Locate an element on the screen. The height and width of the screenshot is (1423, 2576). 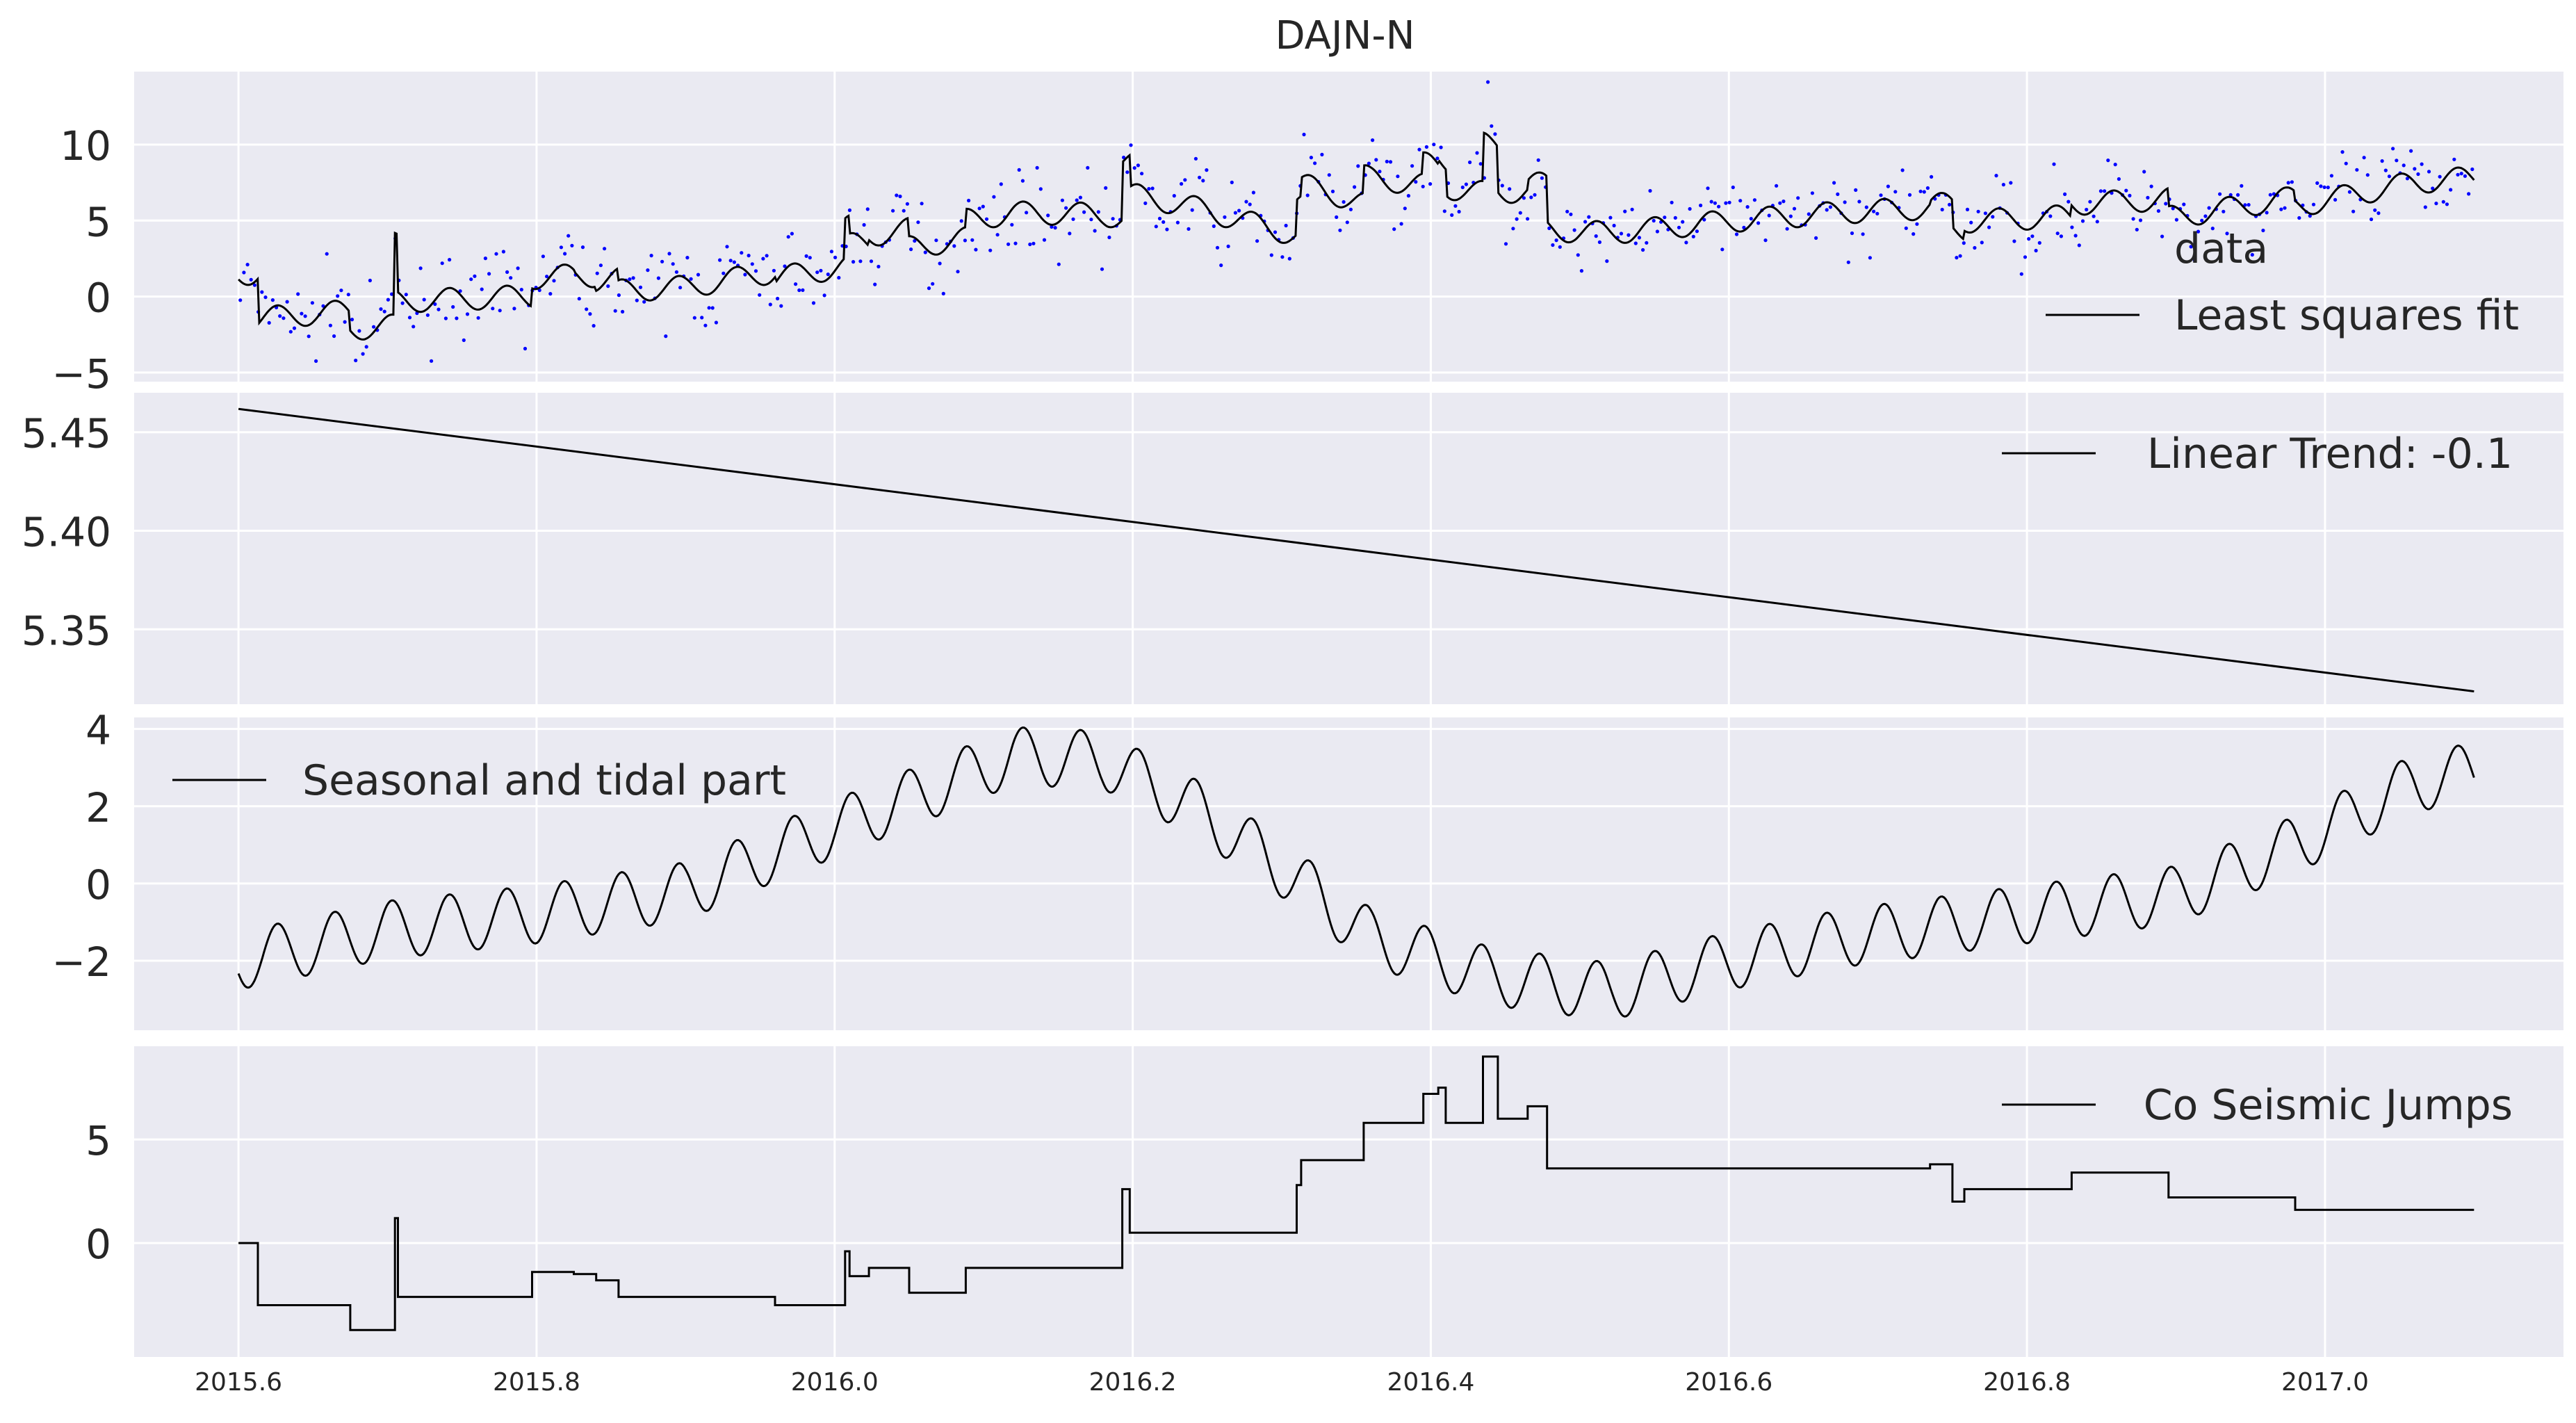
y-tick-label: 5 is located at coordinates (98, 1140).